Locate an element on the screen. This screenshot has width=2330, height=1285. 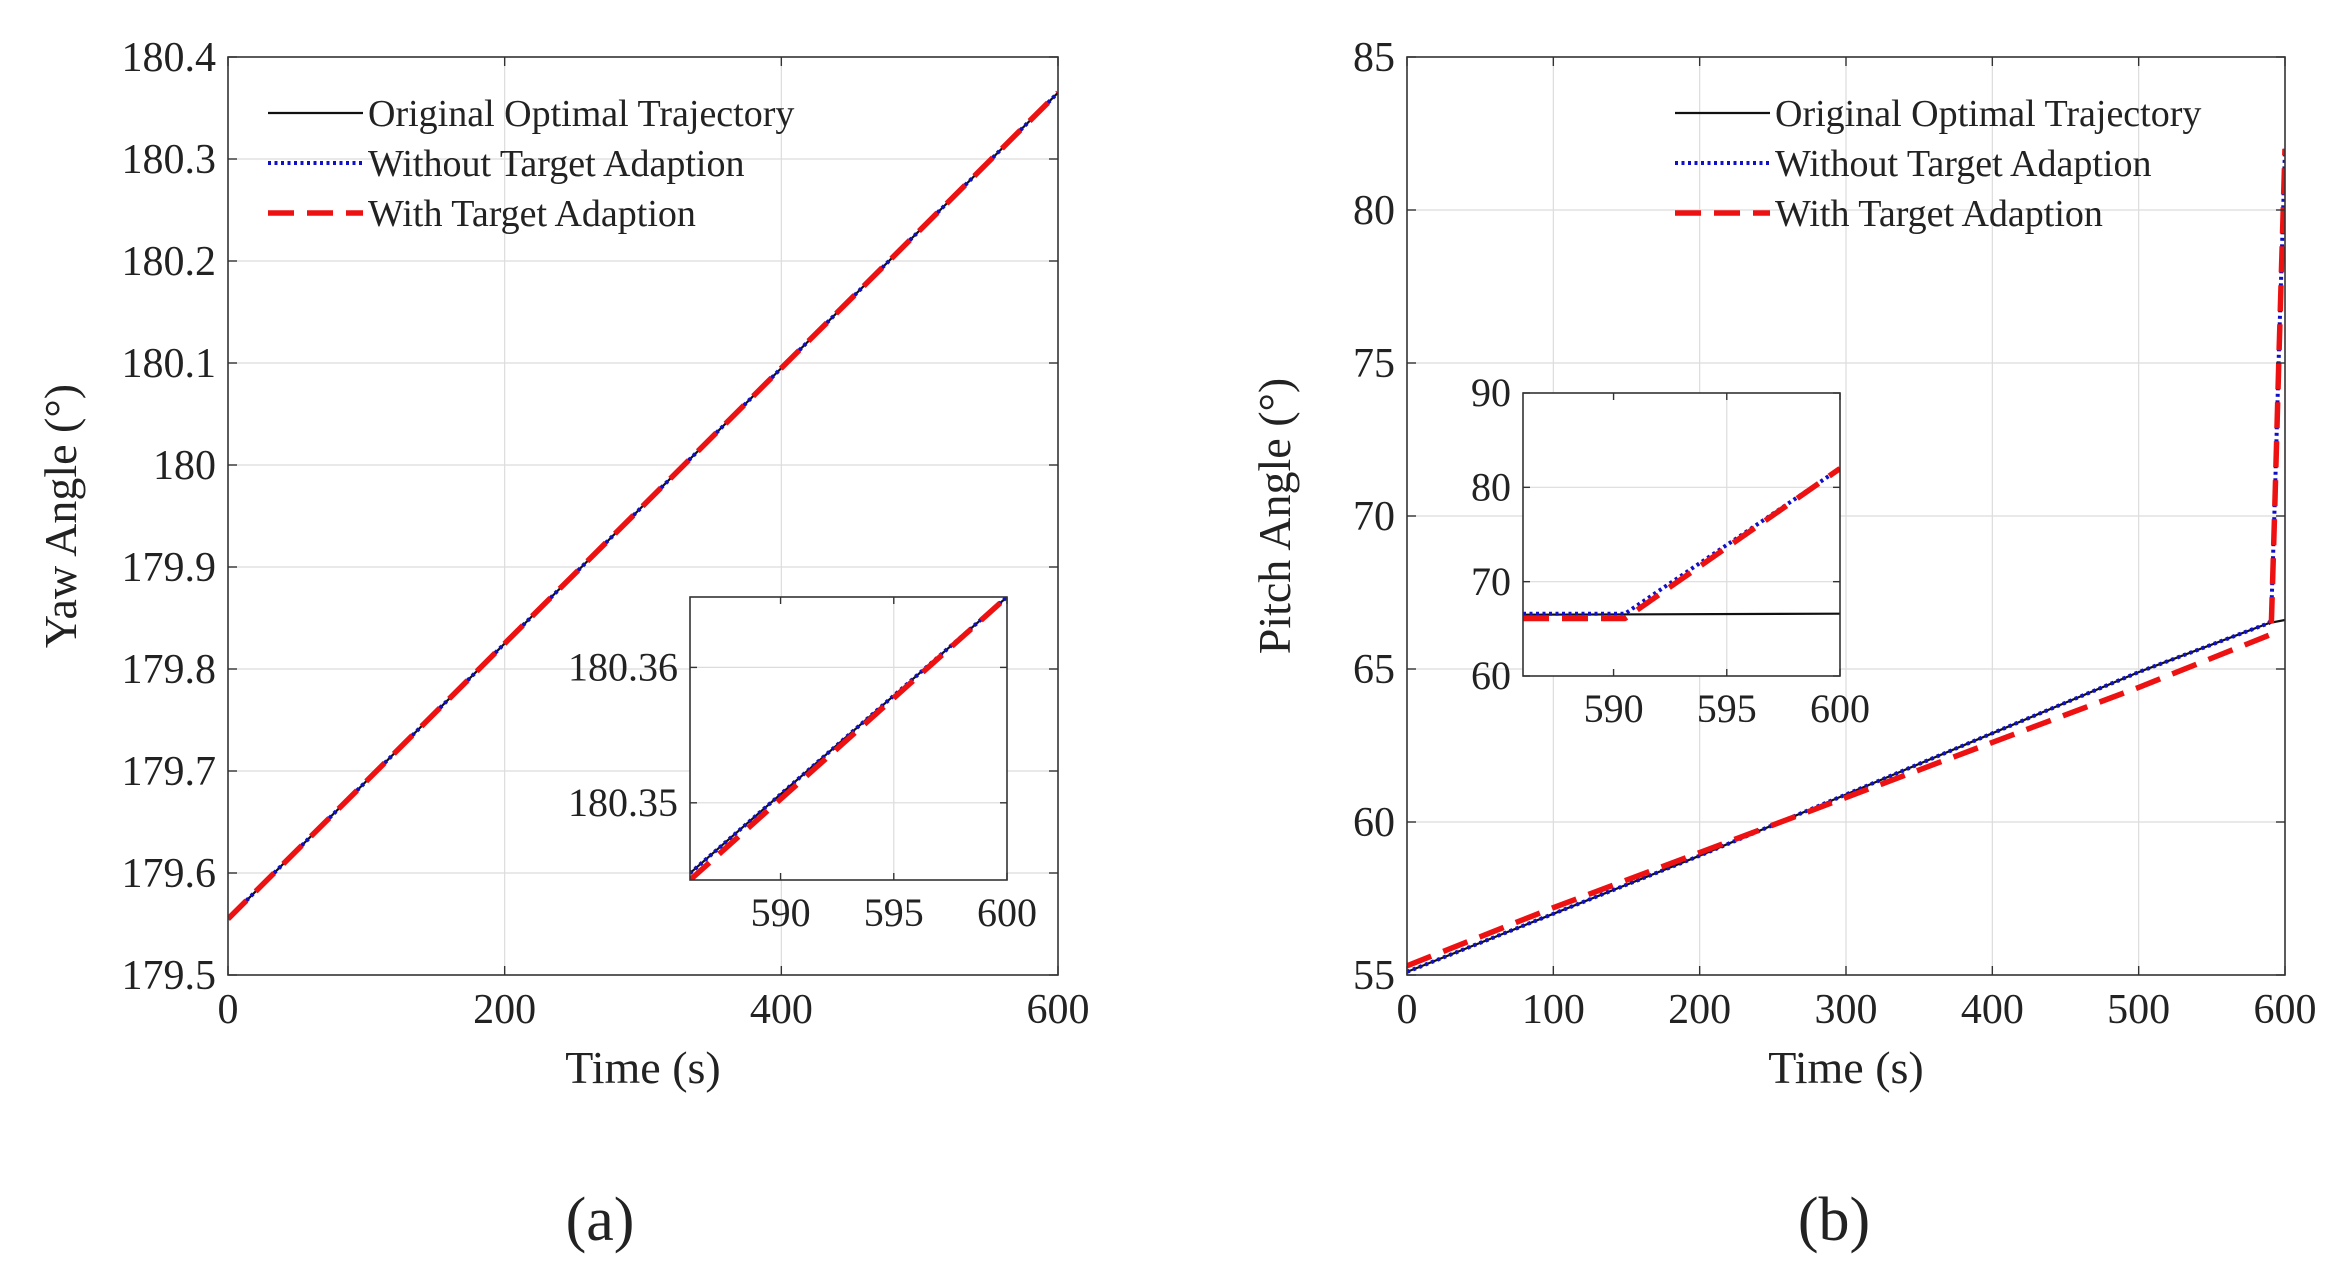
pitch-legend-label: Without Target Adaption is located at coordinates (1963, 164).